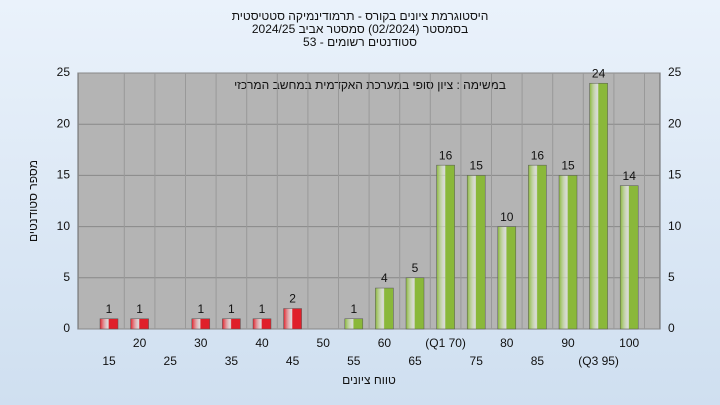 This screenshot has height=405, width=720. I want to click on y-tick-label: 25, so click(64, 72).